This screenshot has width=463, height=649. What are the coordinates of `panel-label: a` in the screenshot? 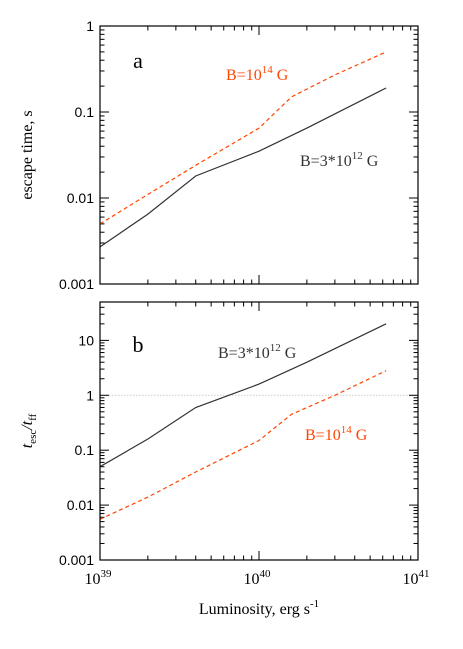 It's located at (138, 60).